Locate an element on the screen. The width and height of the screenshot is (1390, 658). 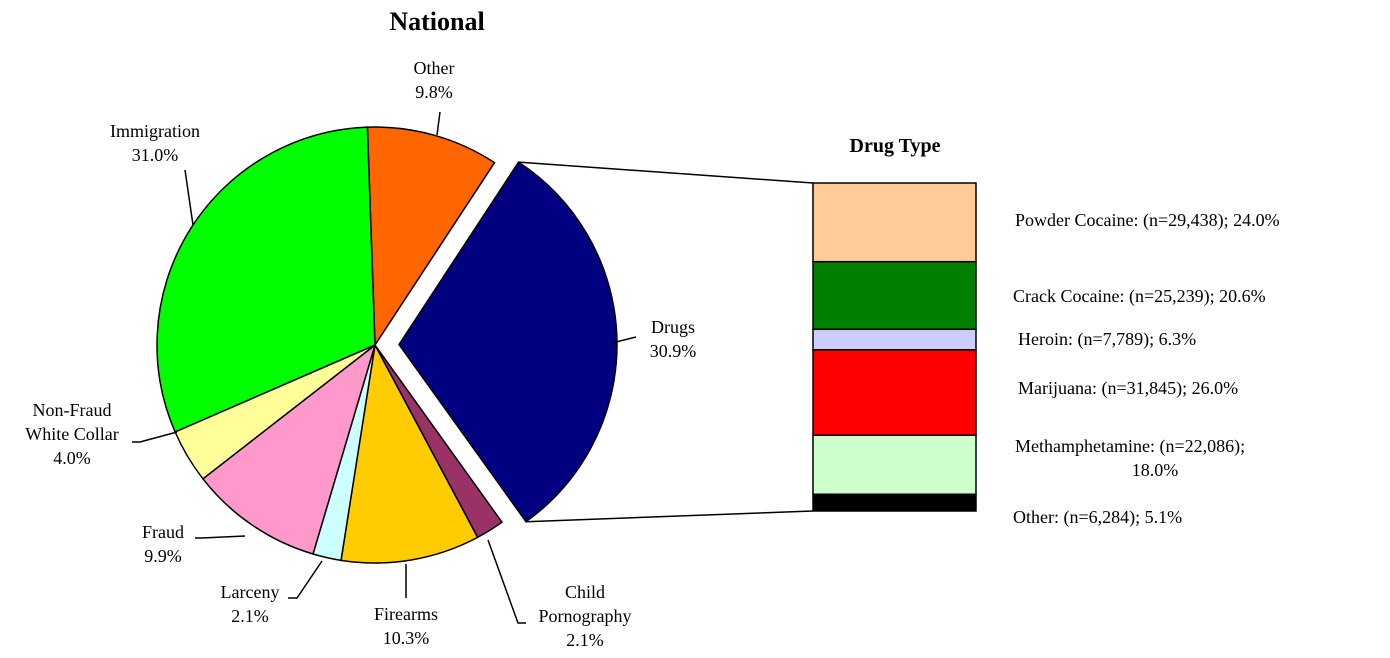
bar-segment-methamphetamine is located at coordinates (894, 465).